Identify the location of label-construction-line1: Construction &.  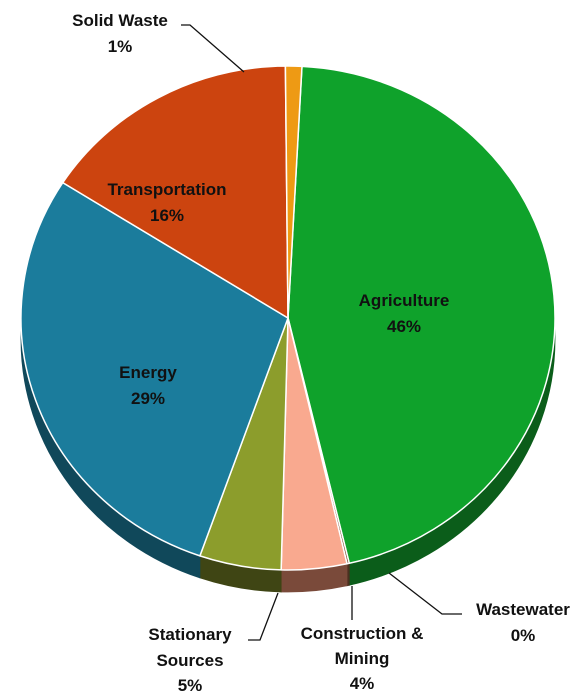
(362, 633).